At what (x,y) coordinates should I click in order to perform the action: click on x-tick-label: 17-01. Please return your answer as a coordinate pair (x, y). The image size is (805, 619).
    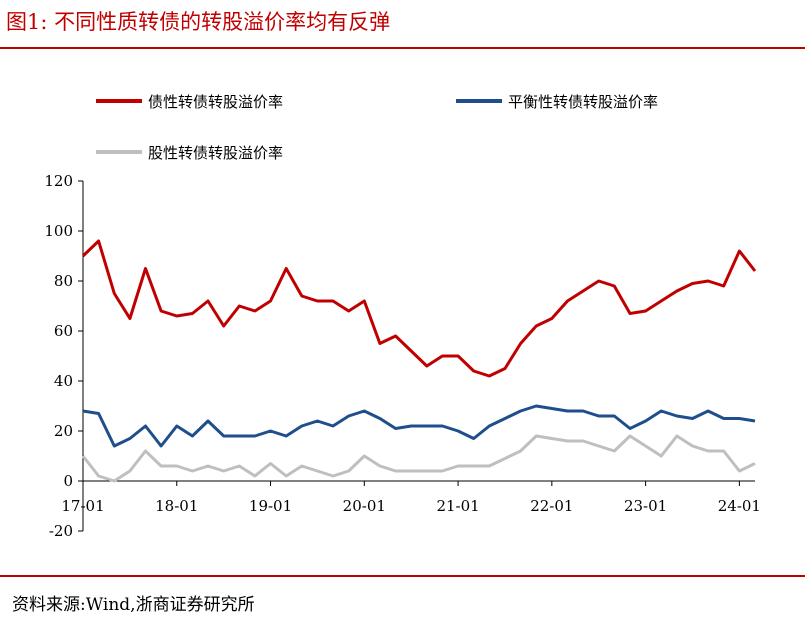
    Looking at the image, I should click on (82, 506).